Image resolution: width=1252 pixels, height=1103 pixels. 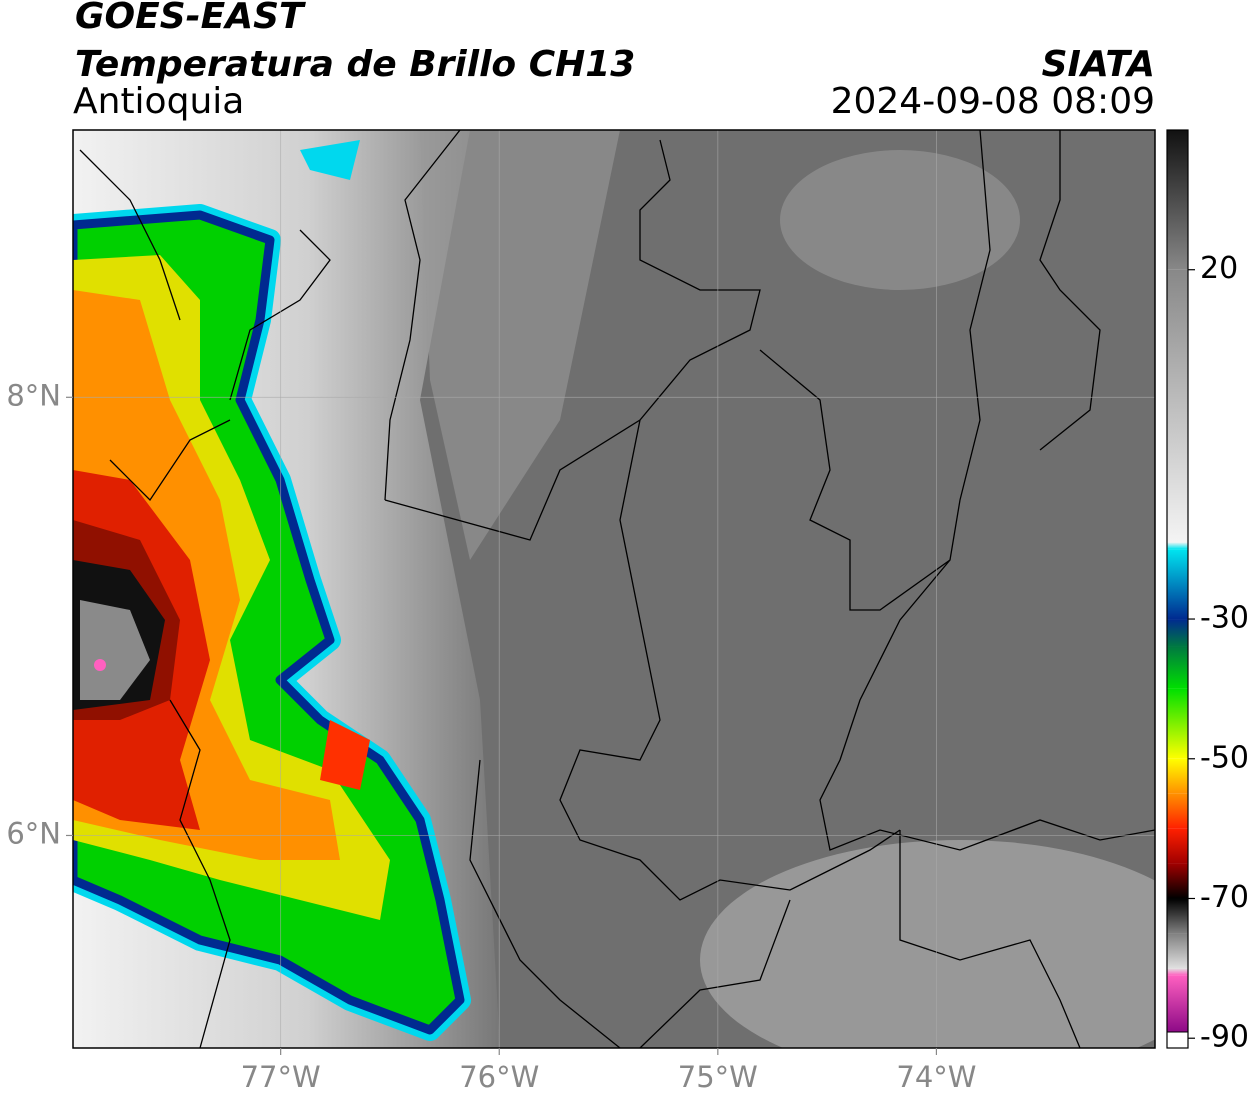 I want to click on x-tick-label: 74°W, so click(x=936, y=1077).